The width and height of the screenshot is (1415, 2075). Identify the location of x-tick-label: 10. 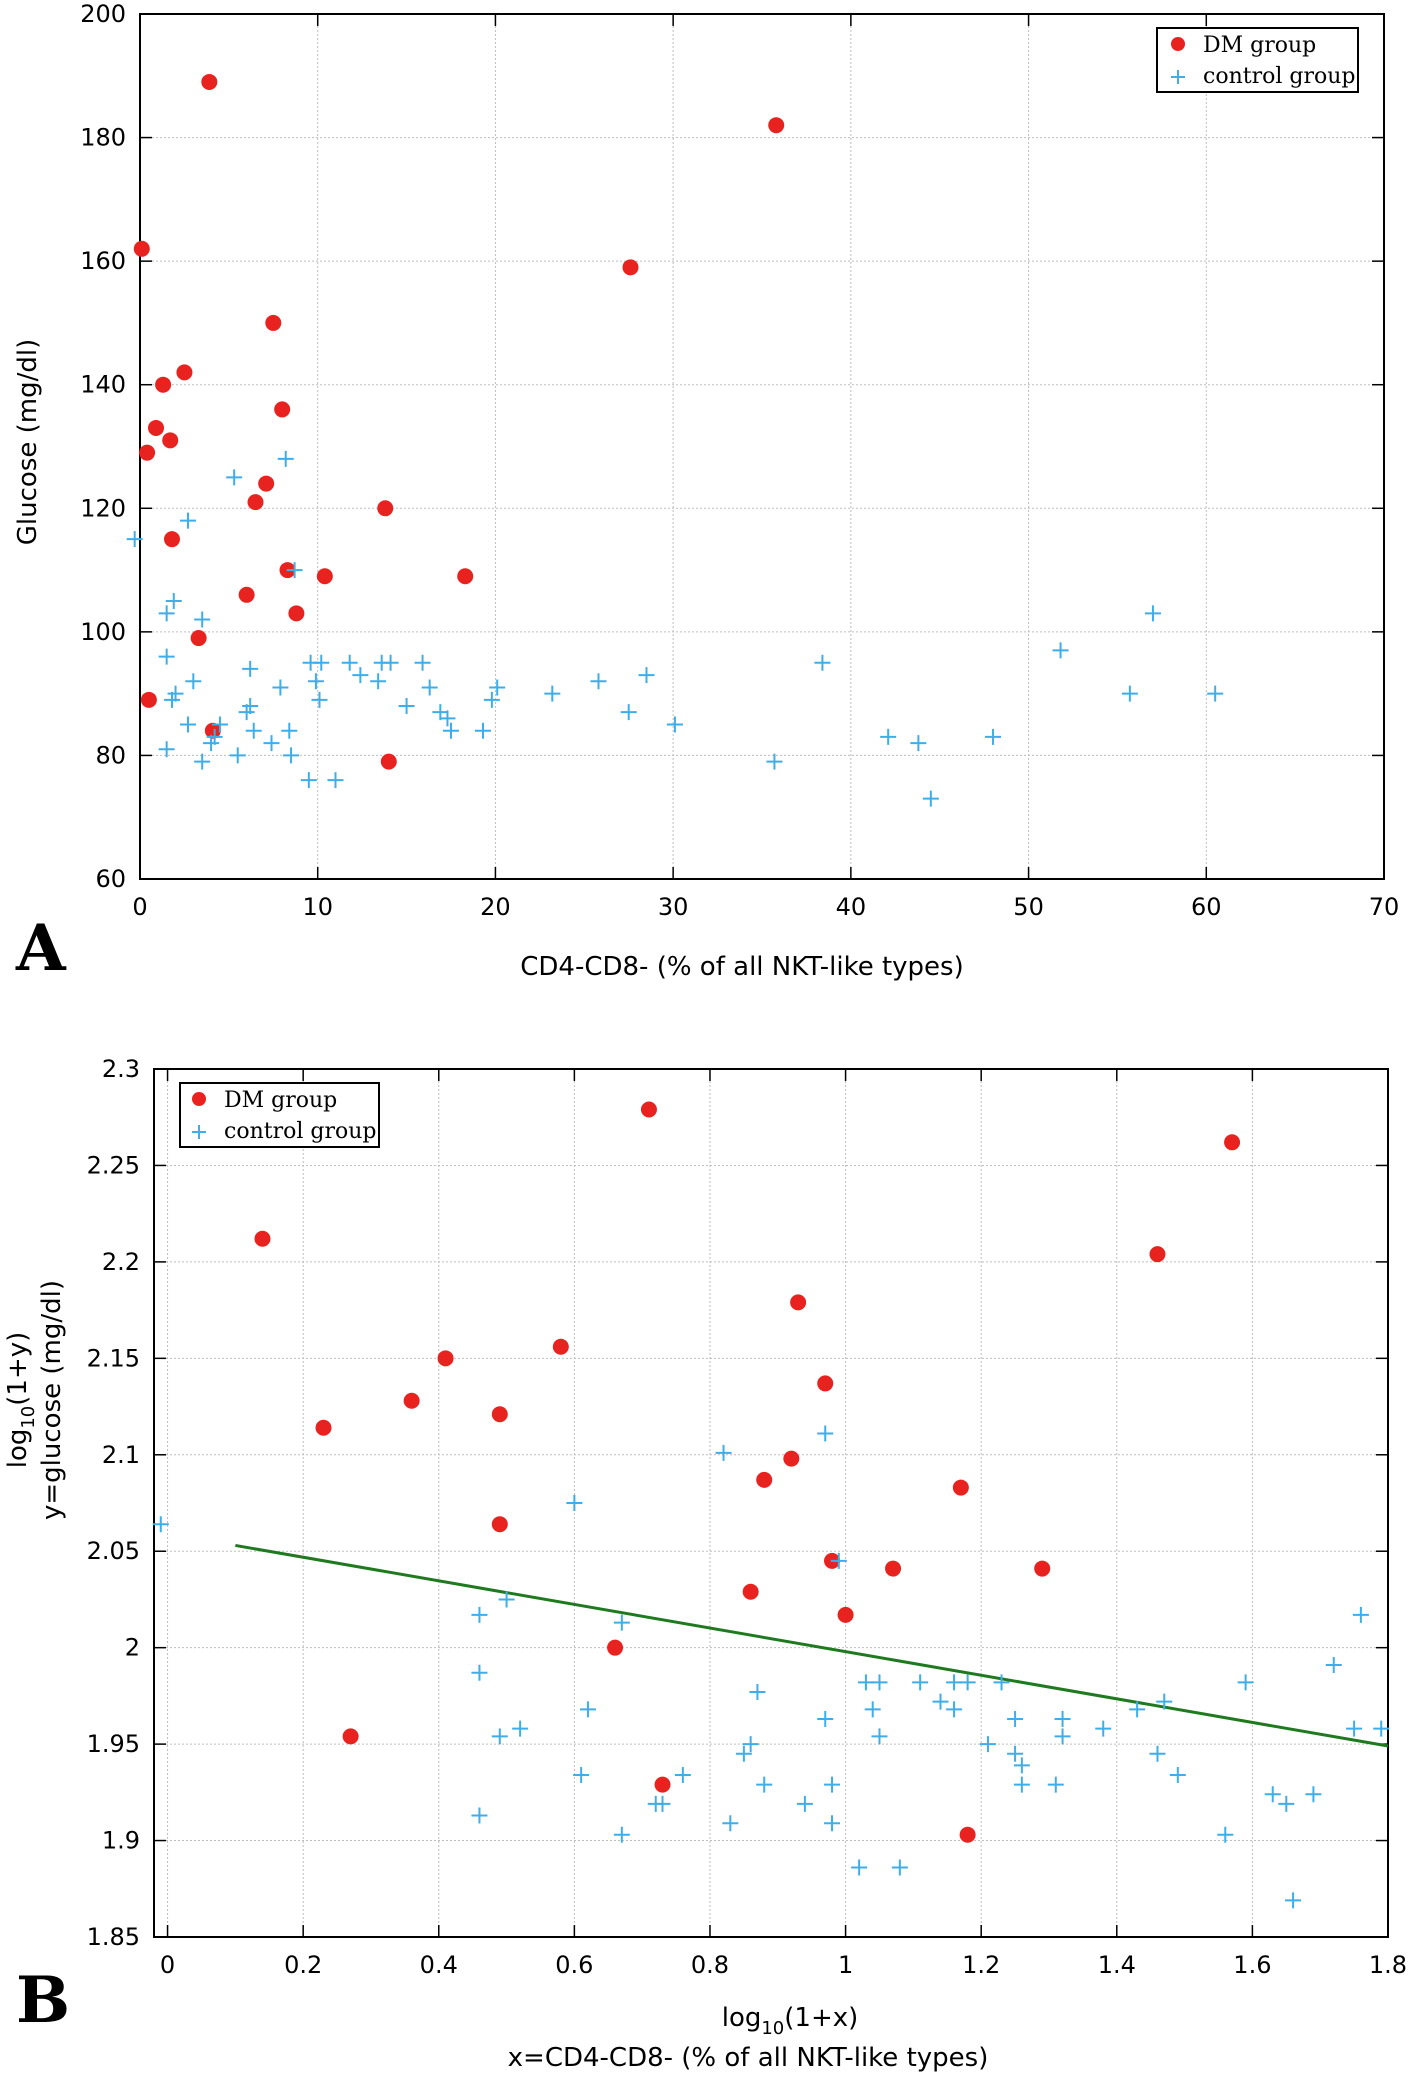
(317, 907).